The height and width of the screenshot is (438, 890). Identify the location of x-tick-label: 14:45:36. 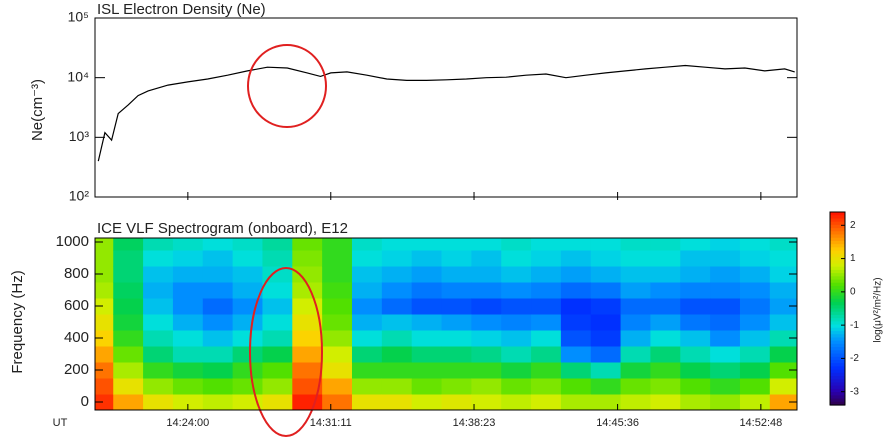
(617, 423).